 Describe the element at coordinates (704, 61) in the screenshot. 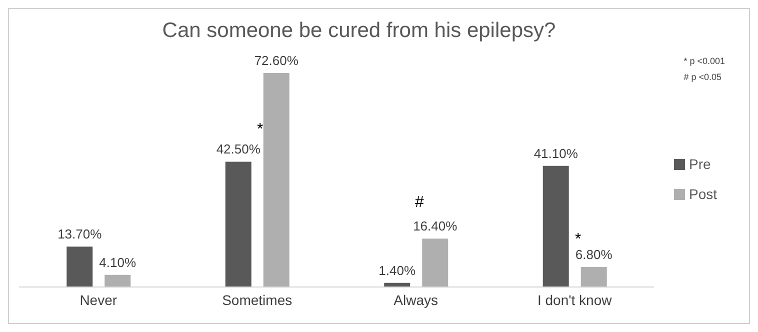

I see `text: * p <0.001` at that location.